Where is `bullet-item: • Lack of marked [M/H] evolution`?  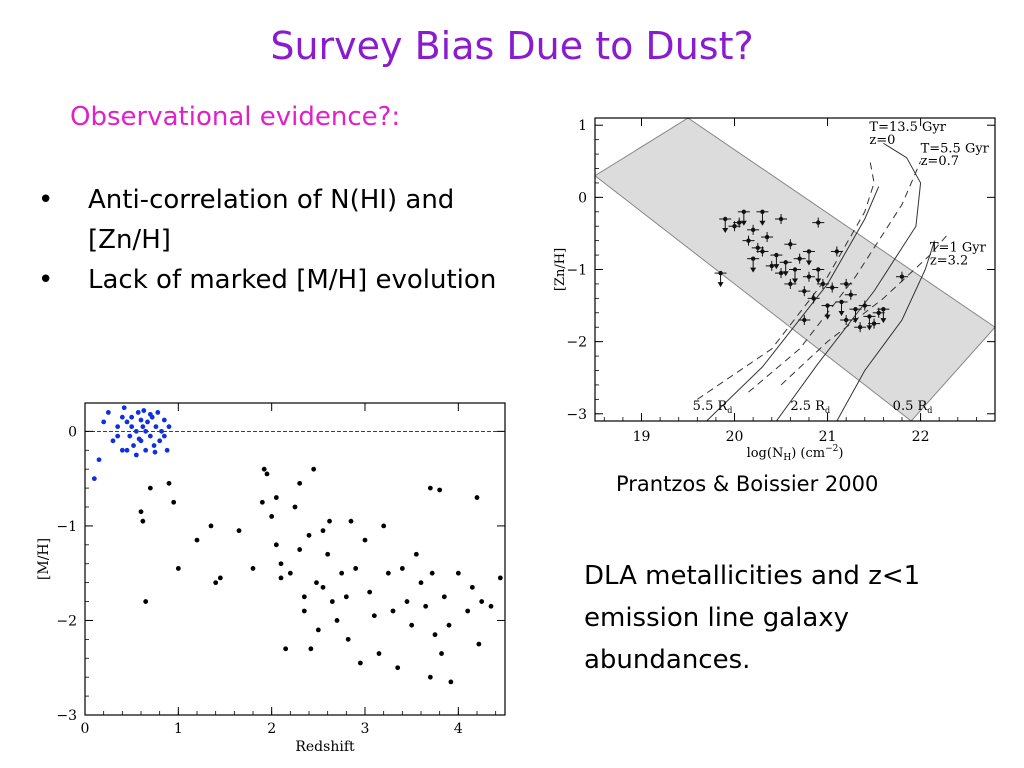
bullet-item: • Lack of marked [M/H] evolution is located at coordinates (278, 280).